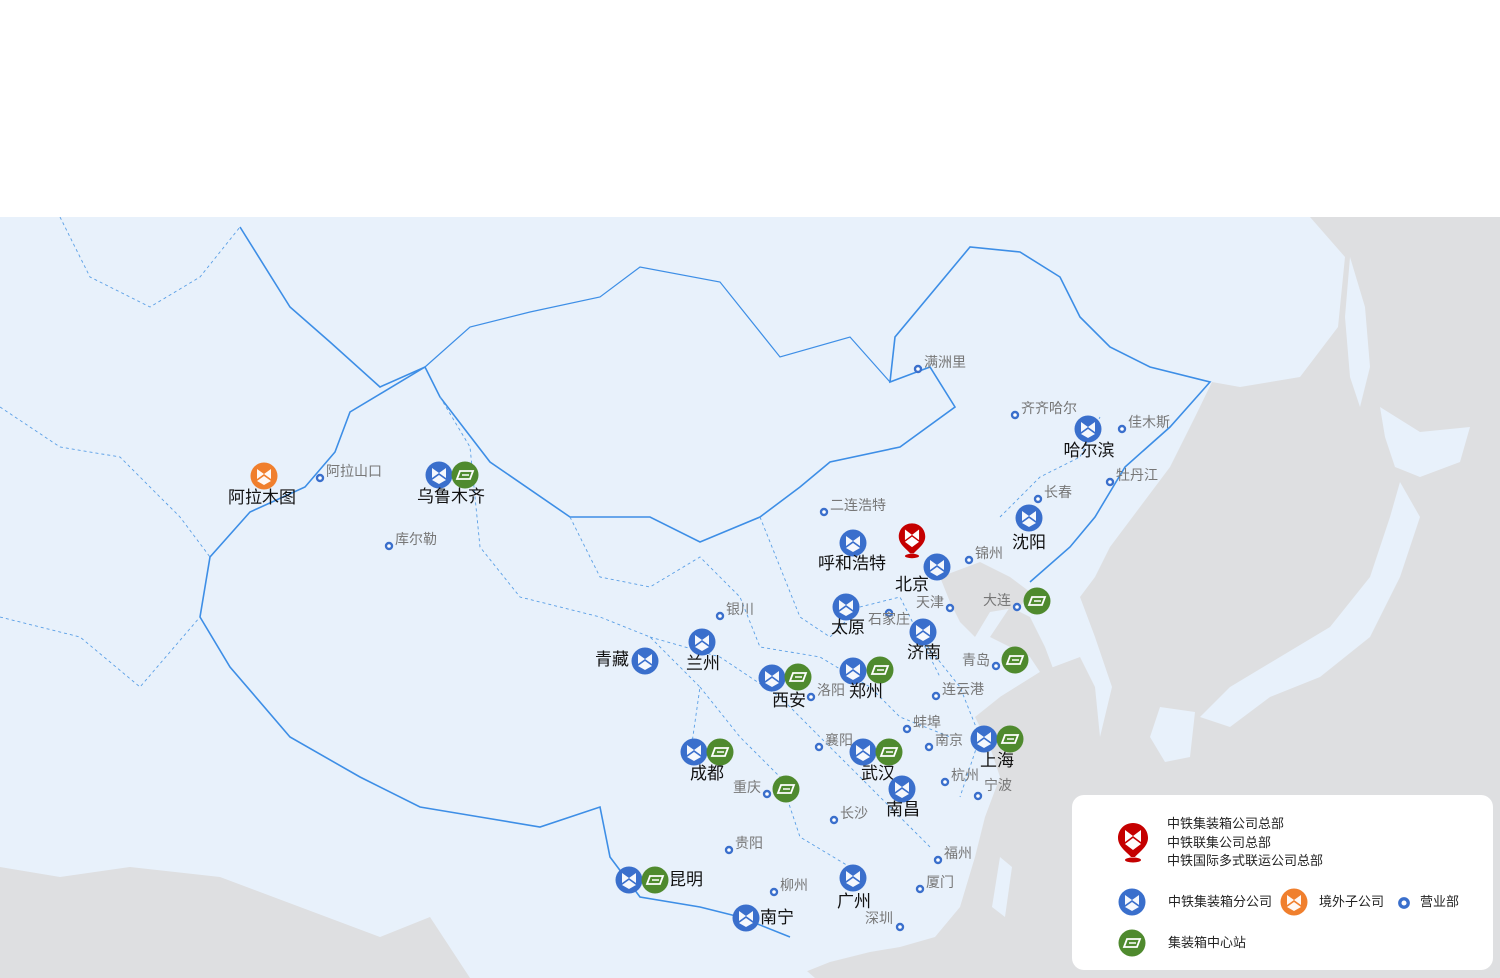 The image size is (1500, 978). I want to click on sales-office-icon-mudanjiang, so click(1110, 481).